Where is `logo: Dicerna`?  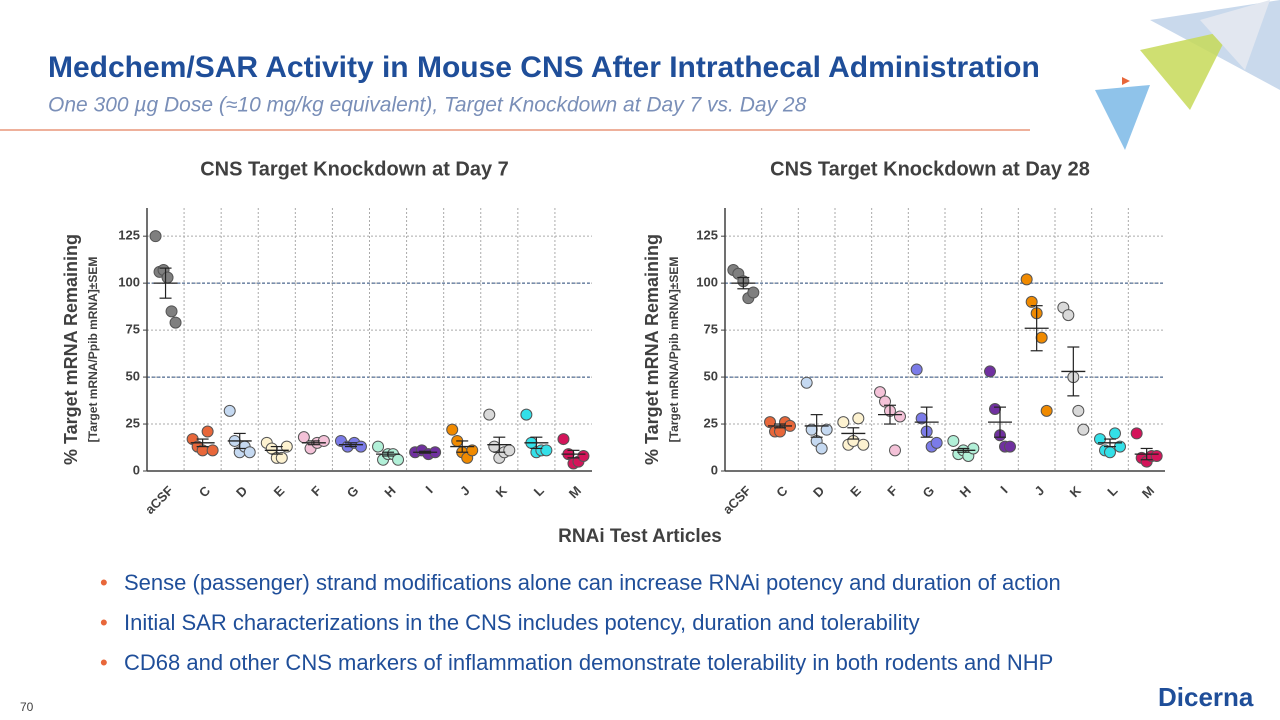 logo: Dicerna is located at coordinates (1206, 697).